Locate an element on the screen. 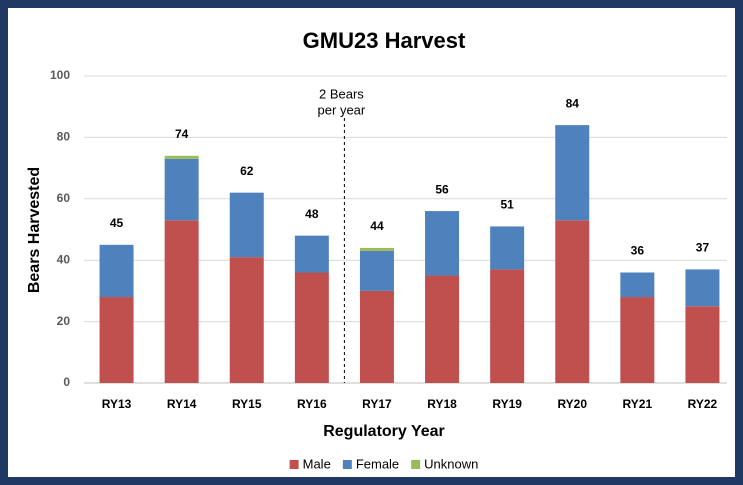 The image size is (743, 485). y-tick-label: 0 is located at coordinates (66, 382).